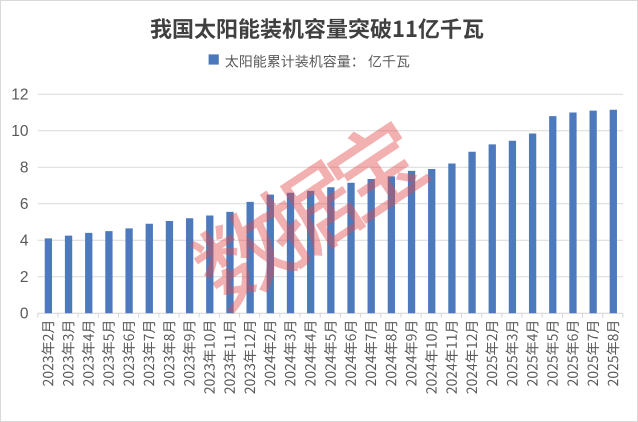 This screenshot has width=638, height=422. Describe the element at coordinates (24, 204) in the screenshot. I see `svg-text: 6` at that location.